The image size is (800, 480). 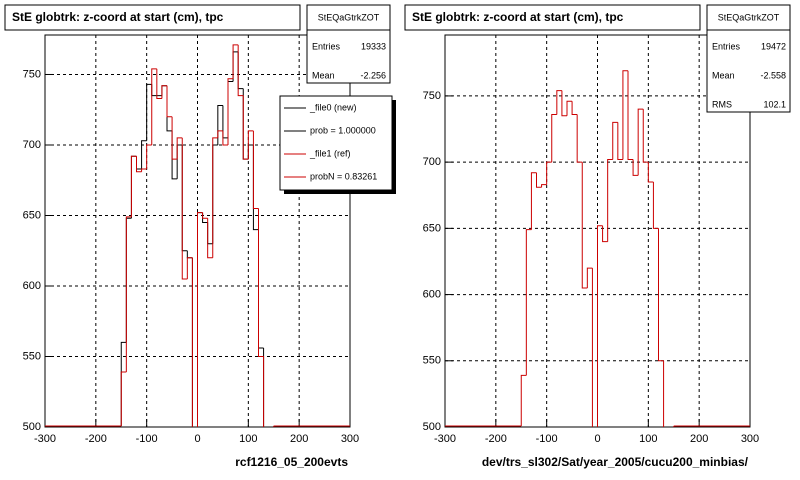 I want to click on legend-note: prob = 1.000000, so click(x=343, y=130).